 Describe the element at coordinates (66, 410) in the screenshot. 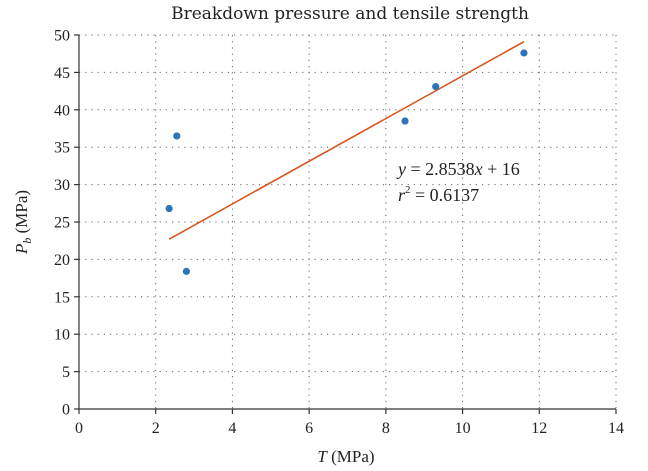

I see `y-tick-label: 0` at that location.